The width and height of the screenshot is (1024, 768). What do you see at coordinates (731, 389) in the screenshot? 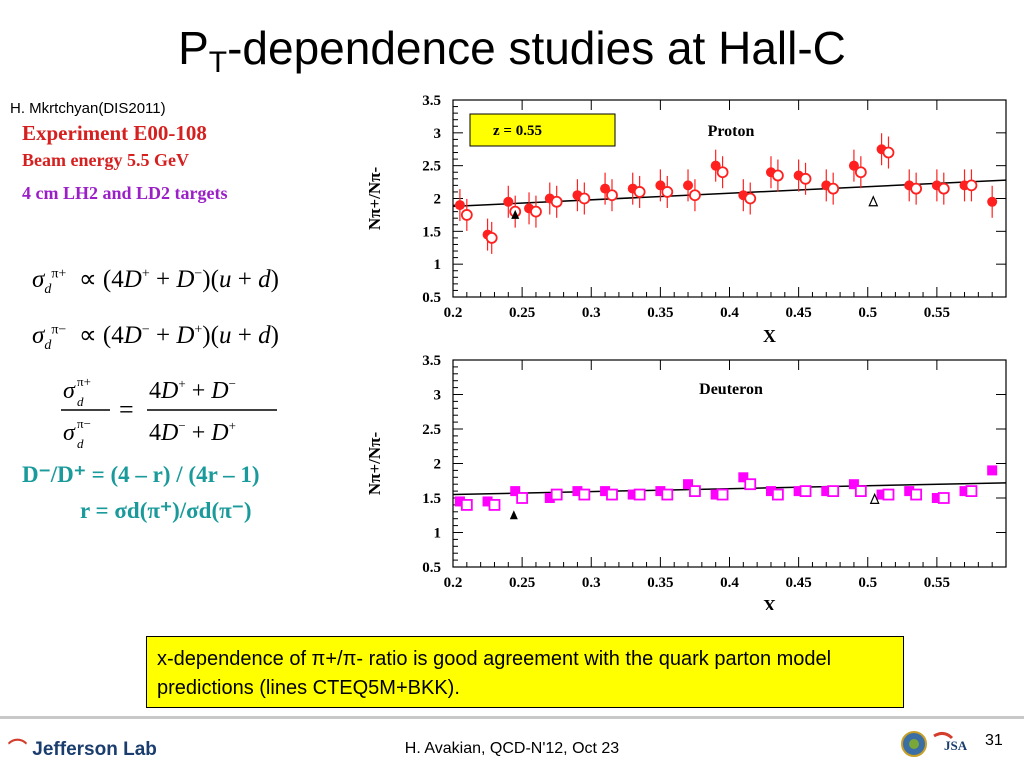
I see `chart-title: Deuteron` at bounding box center [731, 389].